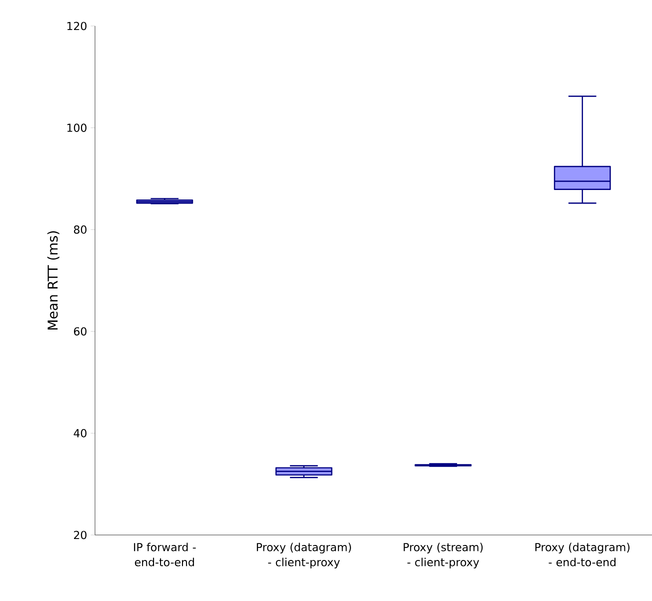 This screenshot has width=652, height=601. Describe the element at coordinates (165, 554) in the screenshot. I see `x-tick-label: IP forward - end-to-end` at that location.